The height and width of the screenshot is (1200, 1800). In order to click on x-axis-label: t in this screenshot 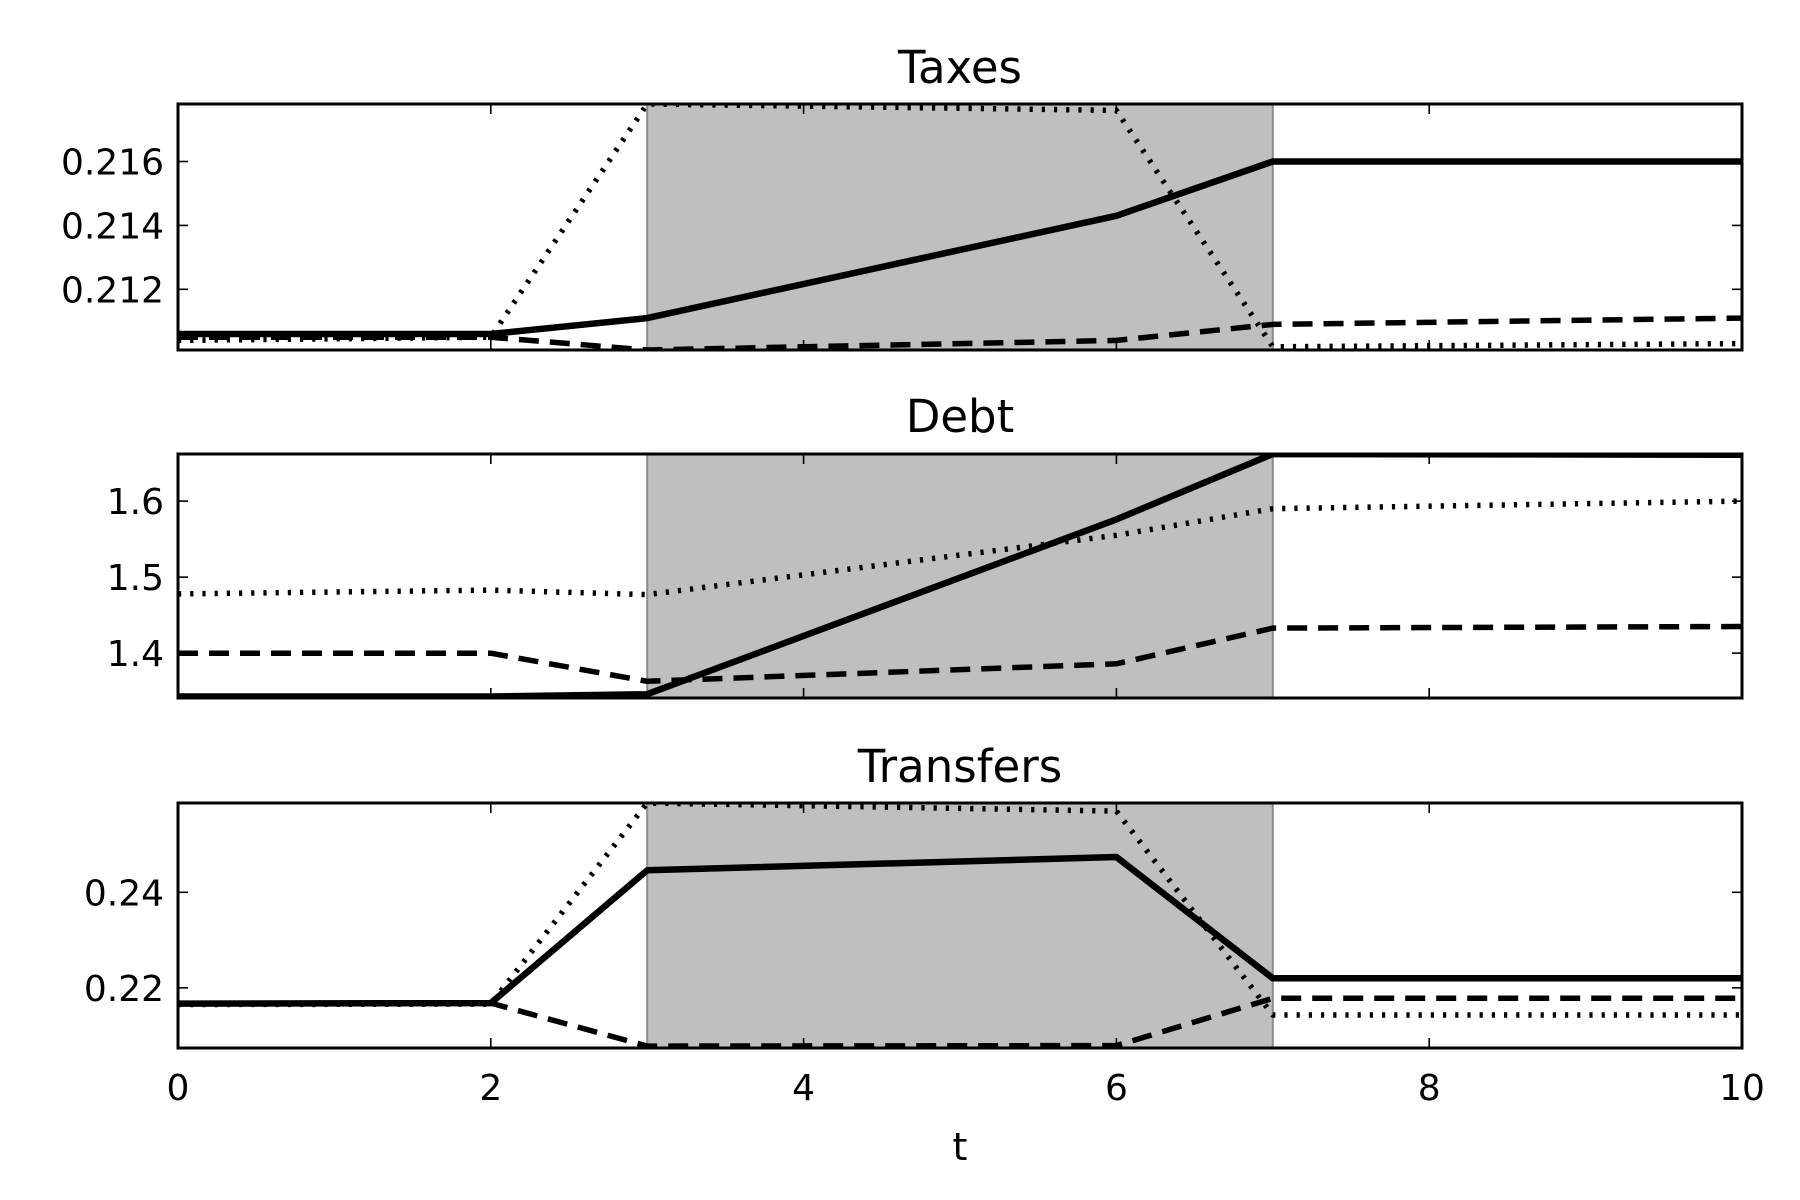, I will do `click(960, 1147)`.